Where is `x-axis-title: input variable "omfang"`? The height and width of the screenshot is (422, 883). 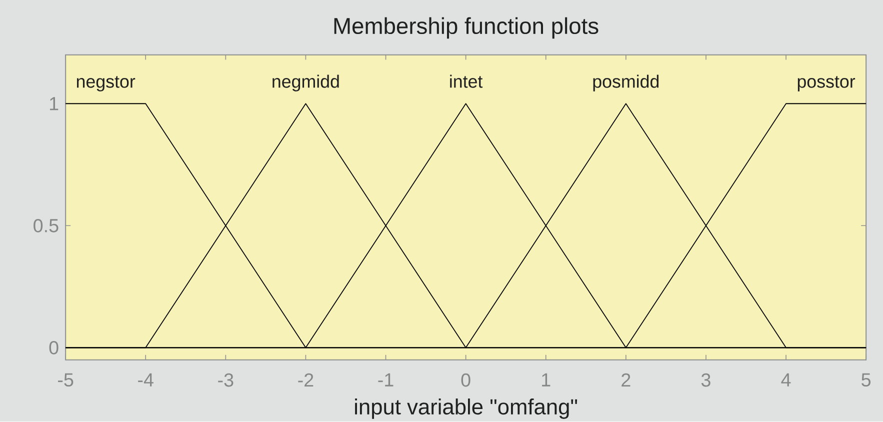 x-axis-title: input variable "omfang" is located at coordinates (466, 409).